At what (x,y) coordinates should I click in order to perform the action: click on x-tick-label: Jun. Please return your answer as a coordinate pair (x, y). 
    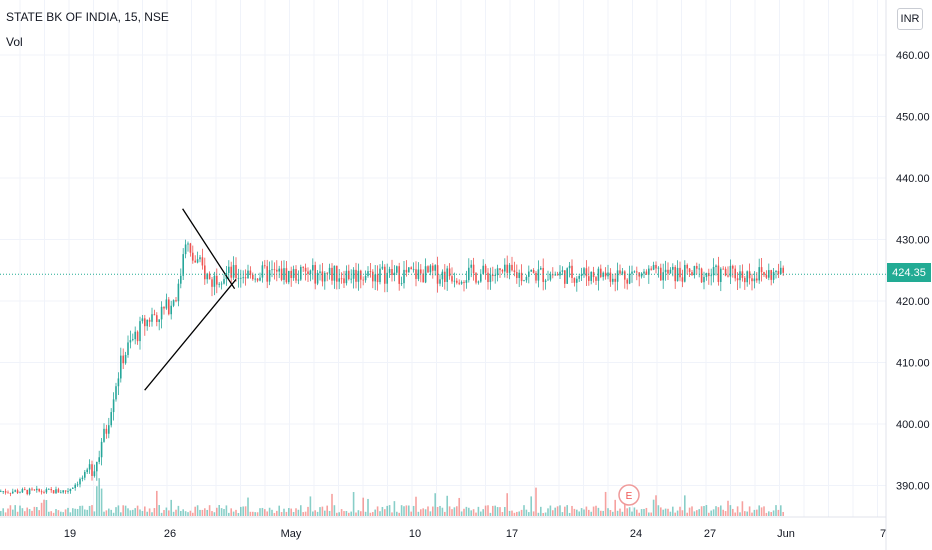
    Looking at the image, I should click on (786, 534).